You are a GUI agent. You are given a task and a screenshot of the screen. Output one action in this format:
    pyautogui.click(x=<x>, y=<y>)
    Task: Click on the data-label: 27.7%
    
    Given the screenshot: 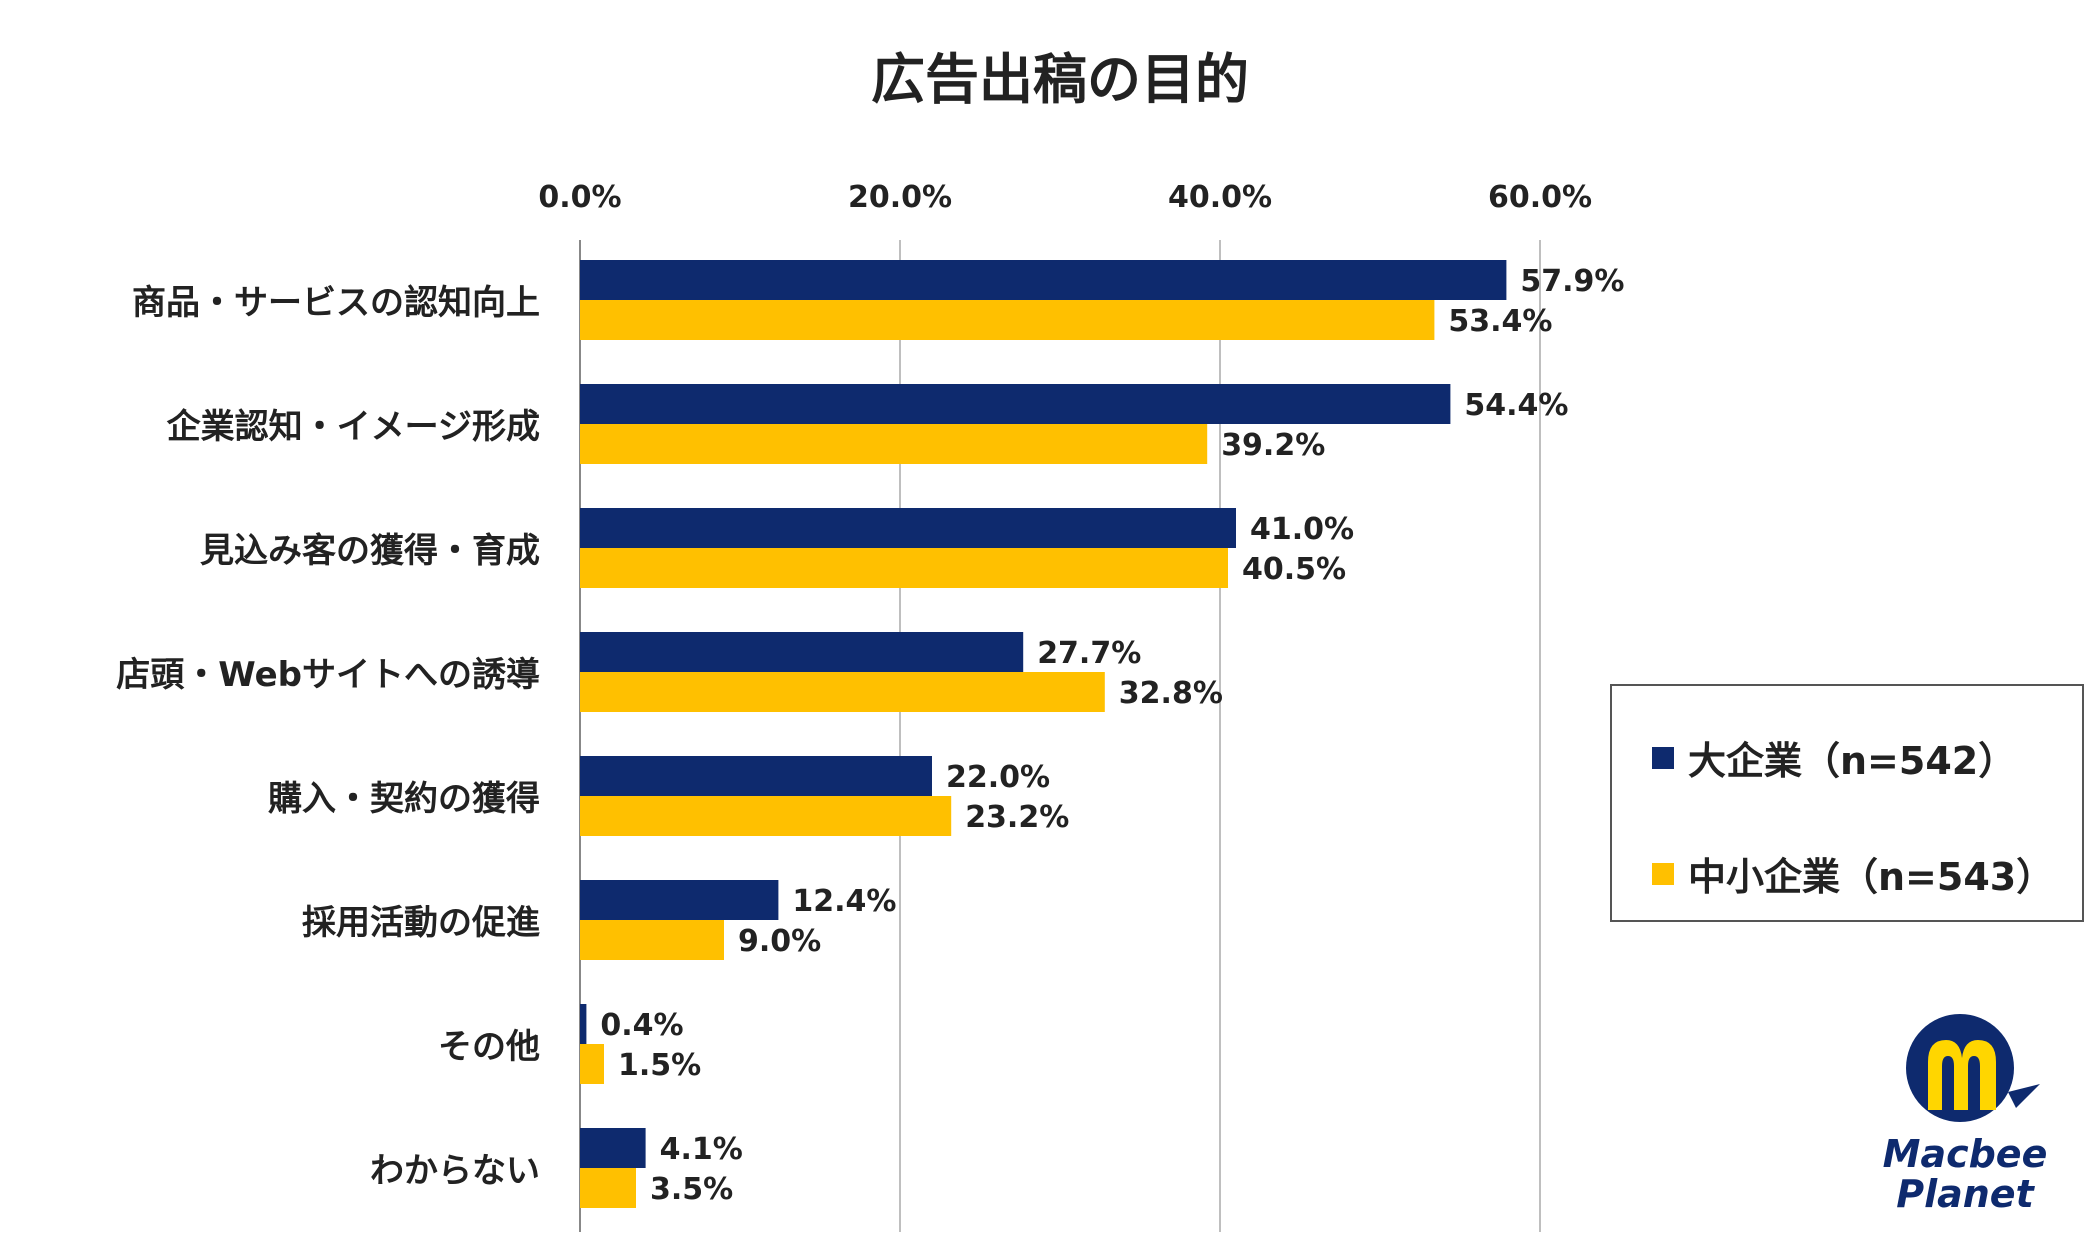 What is the action you would take?
    pyautogui.click(x=1089, y=653)
    